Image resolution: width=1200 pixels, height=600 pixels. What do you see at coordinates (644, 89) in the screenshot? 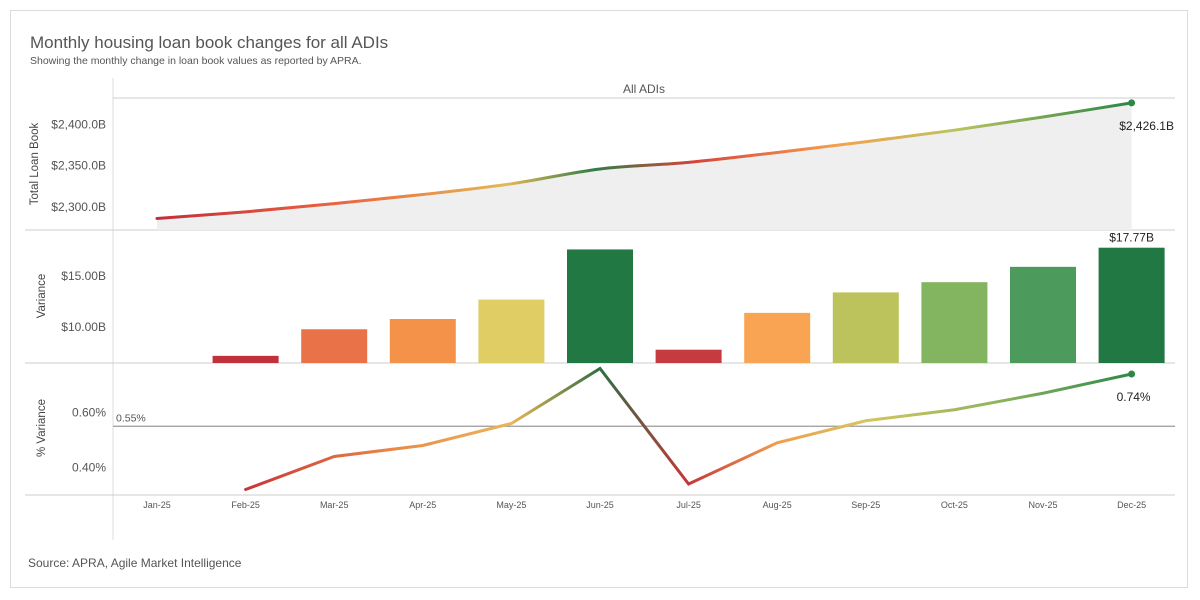
I see `facet-header: All ADIs` at bounding box center [644, 89].